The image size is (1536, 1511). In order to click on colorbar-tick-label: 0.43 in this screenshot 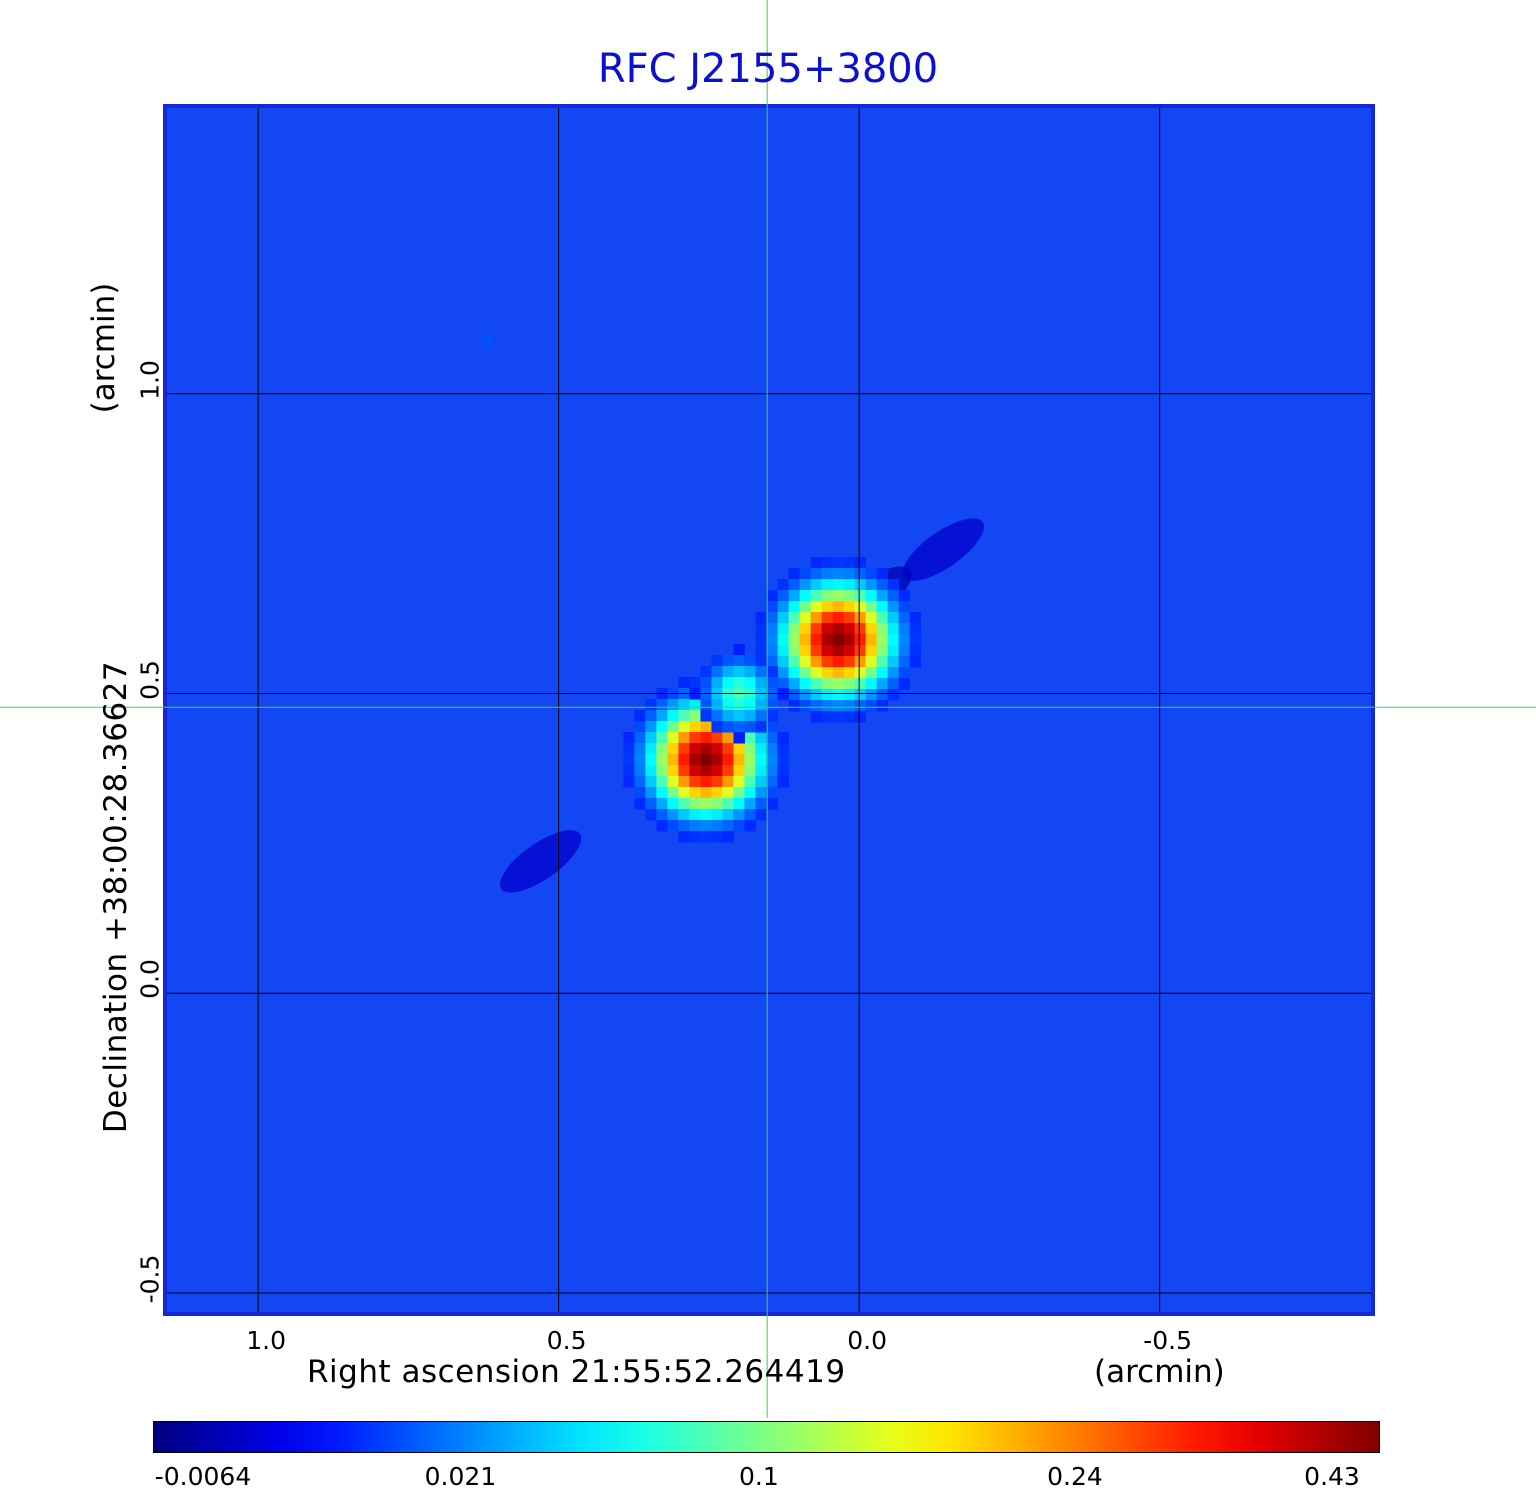, I will do `click(1332, 1476)`.